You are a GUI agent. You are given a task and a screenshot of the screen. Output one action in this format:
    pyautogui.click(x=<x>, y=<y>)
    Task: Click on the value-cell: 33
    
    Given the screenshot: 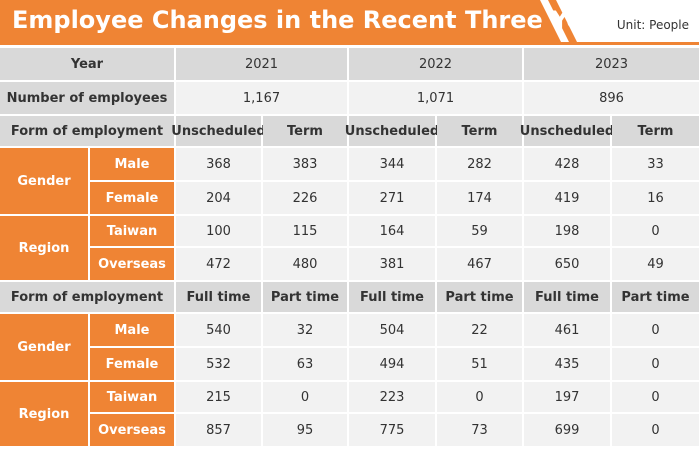 What is the action you would take?
    pyautogui.click(x=655, y=164)
    